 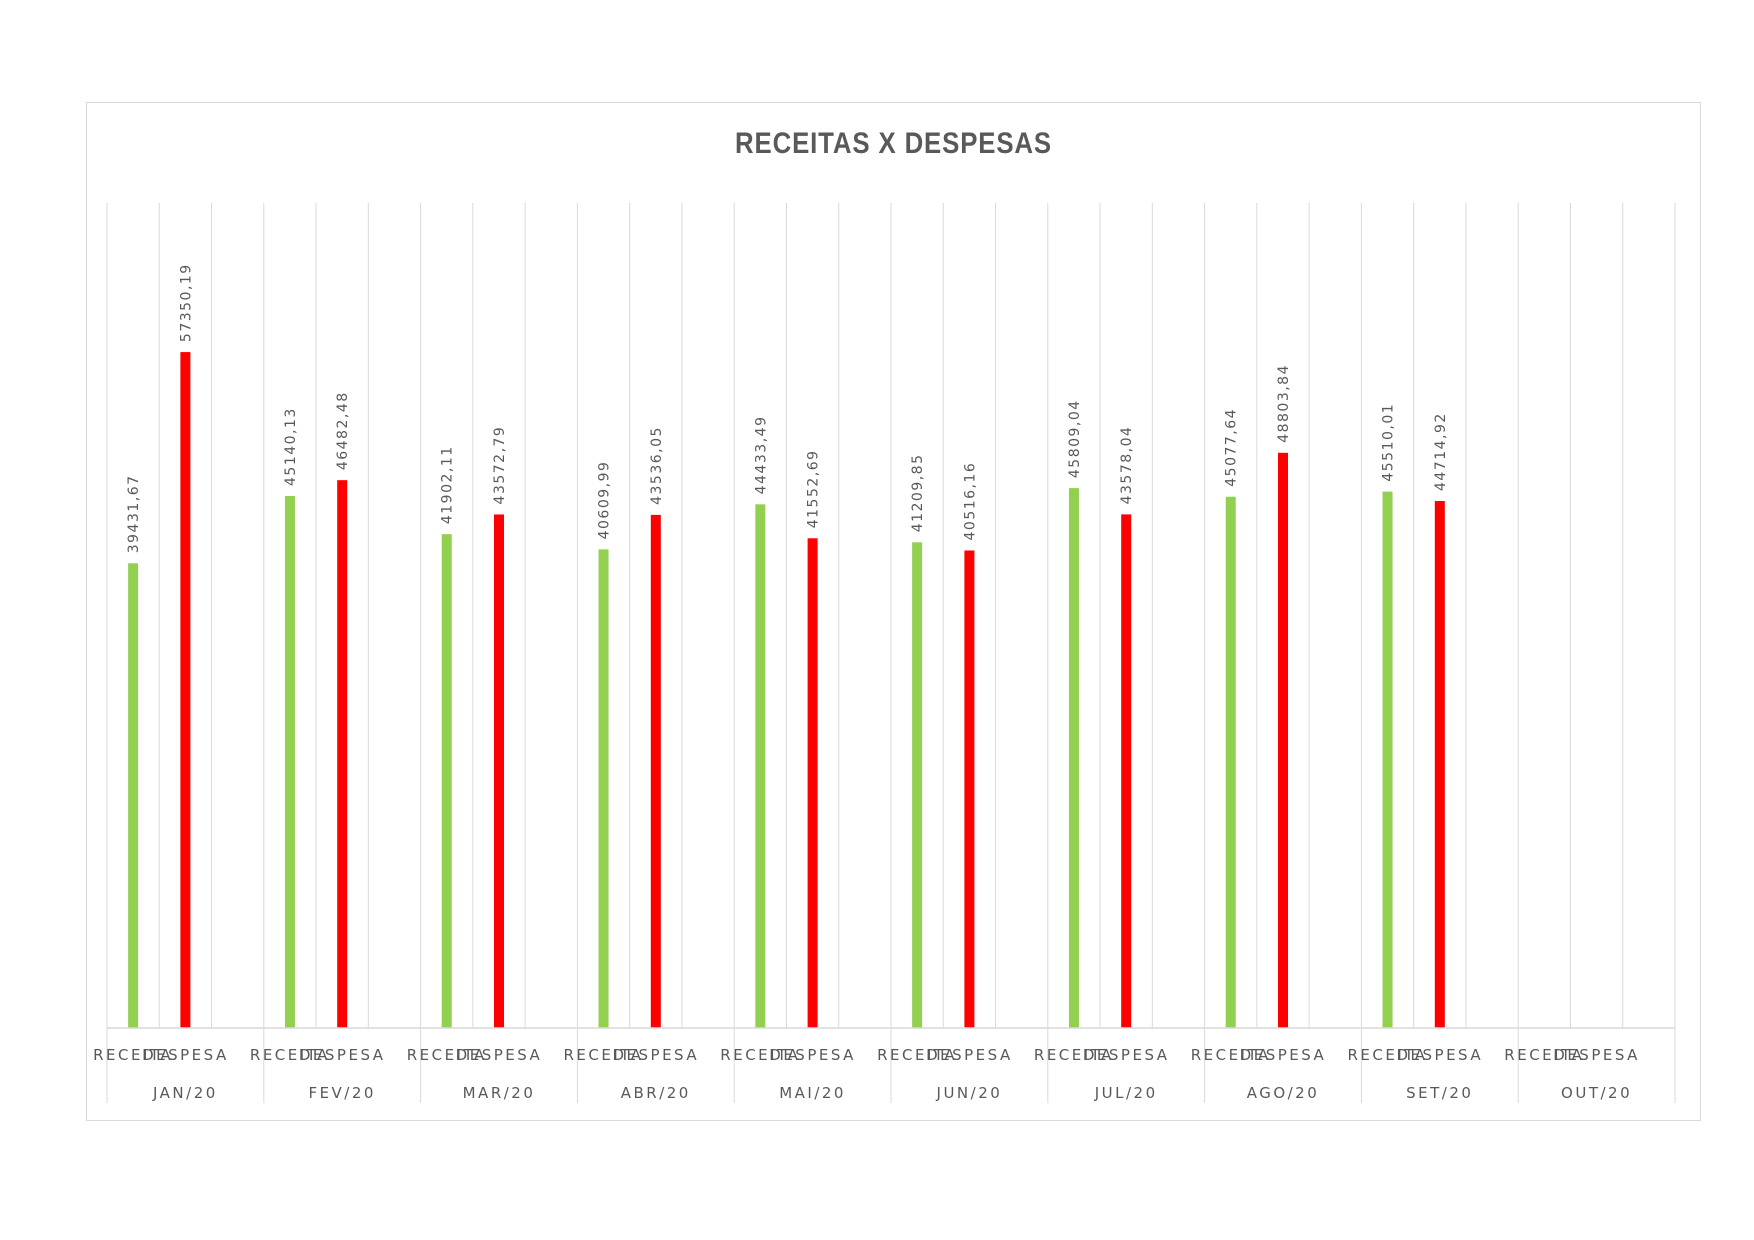 What do you see at coordinates (499, 1093) in the screenshot?
I see `x-group-label: MAR/20` at bounding box center [499, 1093].